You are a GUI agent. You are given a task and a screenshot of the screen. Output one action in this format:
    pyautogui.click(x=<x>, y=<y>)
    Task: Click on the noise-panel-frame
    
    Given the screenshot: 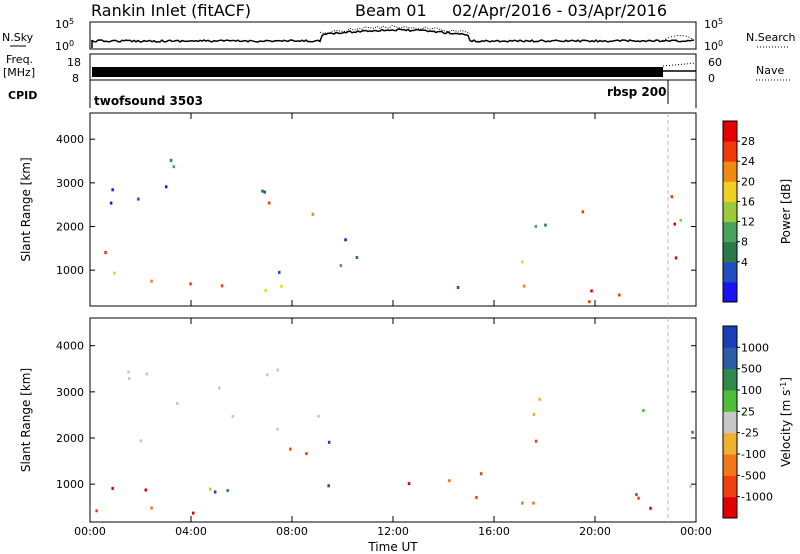 What is the action you would take?
    pyautogui.click(x=393, y=35)
    